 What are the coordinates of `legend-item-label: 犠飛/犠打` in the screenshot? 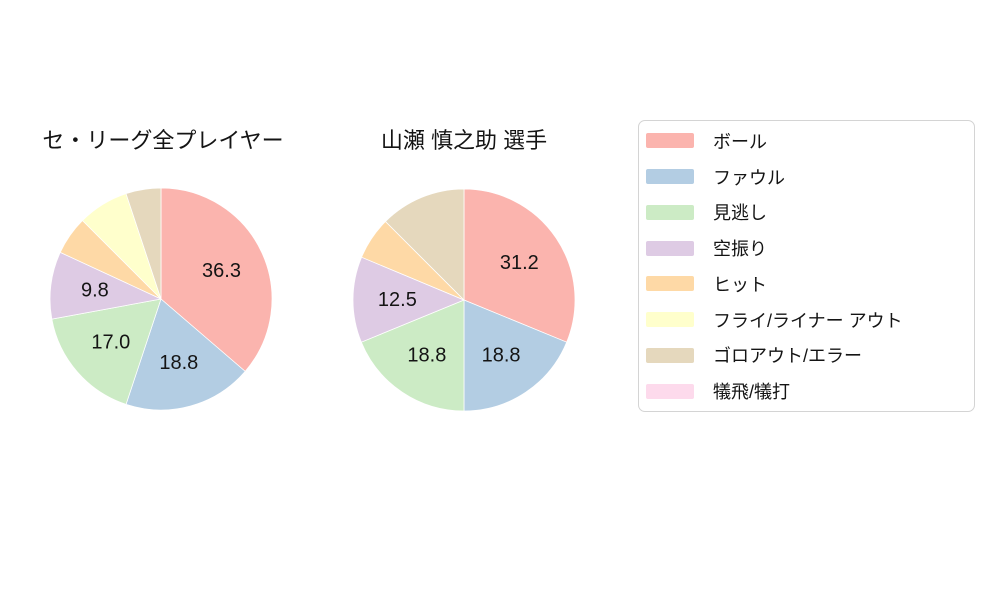 It's located at (752, 392).